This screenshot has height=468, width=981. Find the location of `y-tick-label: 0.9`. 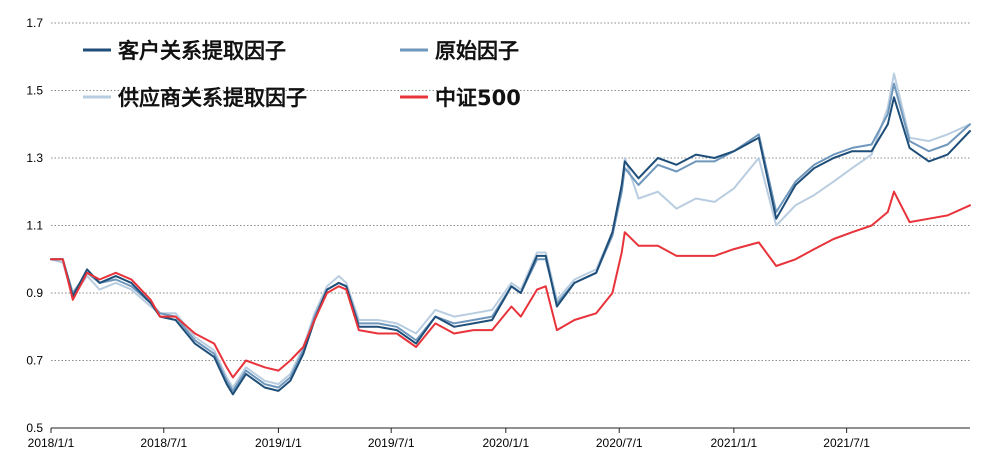

y-tick-label: 0.9 is located at coordinates (34, 293).